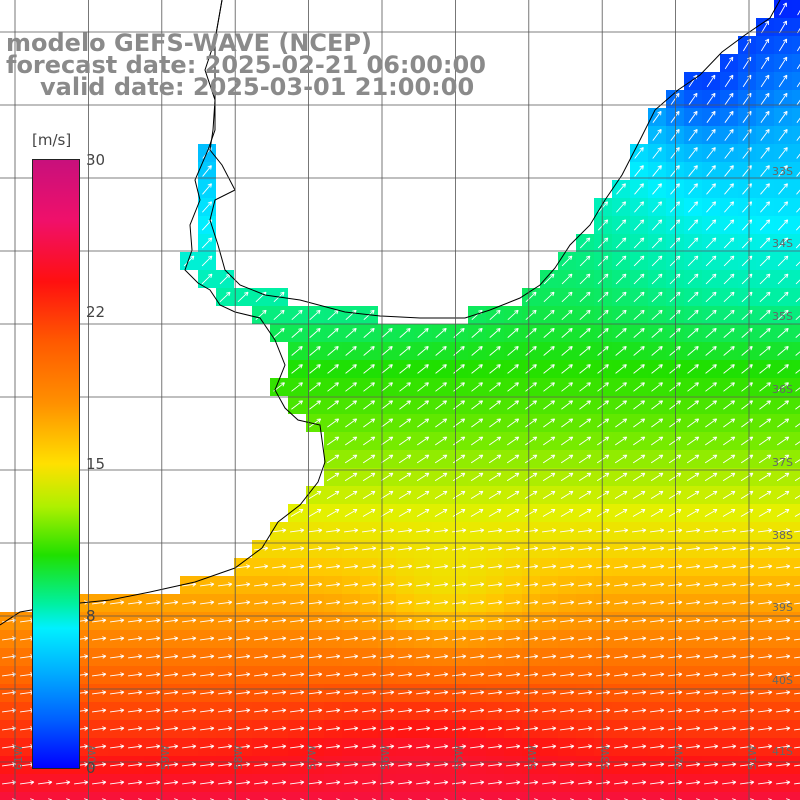 This screenshot has width=800, height=800. Describe the element at coordinates (238, 757) in the screenshot. I see `lon-label: 58W` at that location.